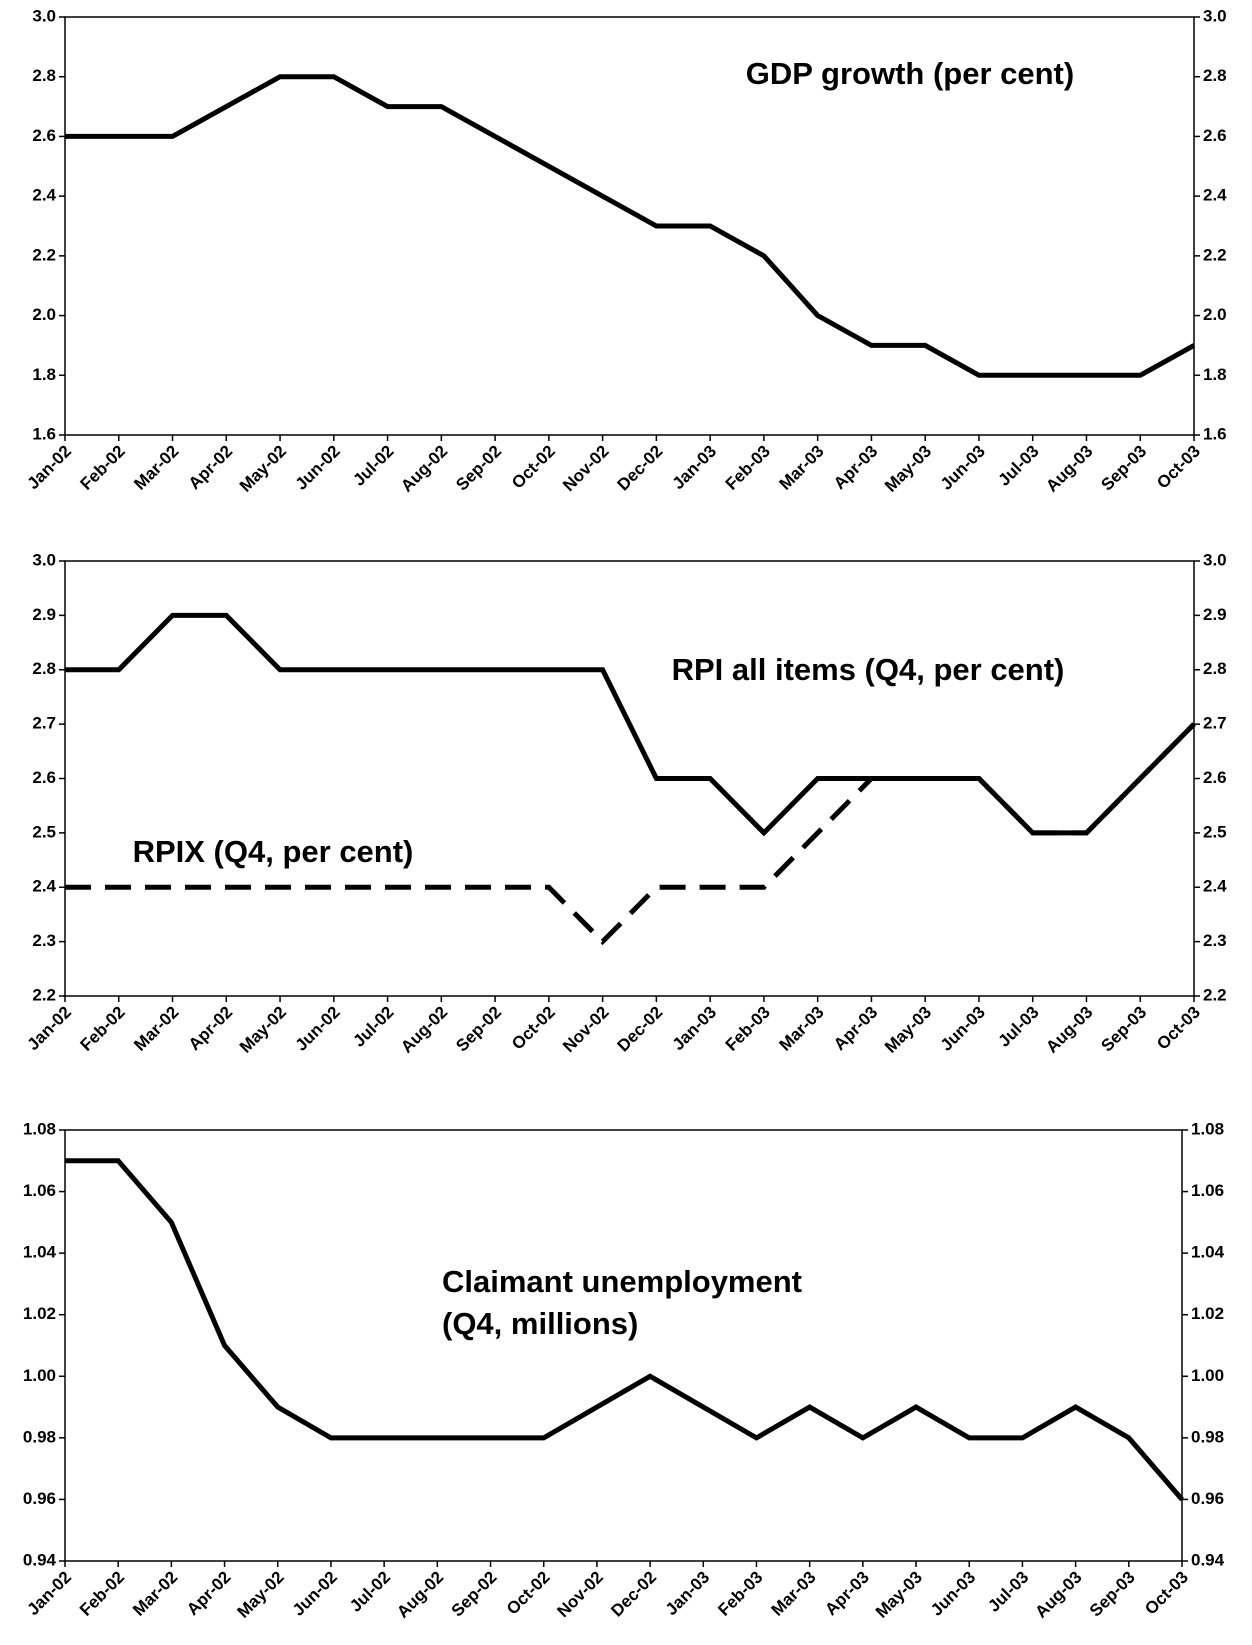  Describe the element at coordinates (39, 1190) in the screenshot. I see `y-tick-label: 1.06` at that location.